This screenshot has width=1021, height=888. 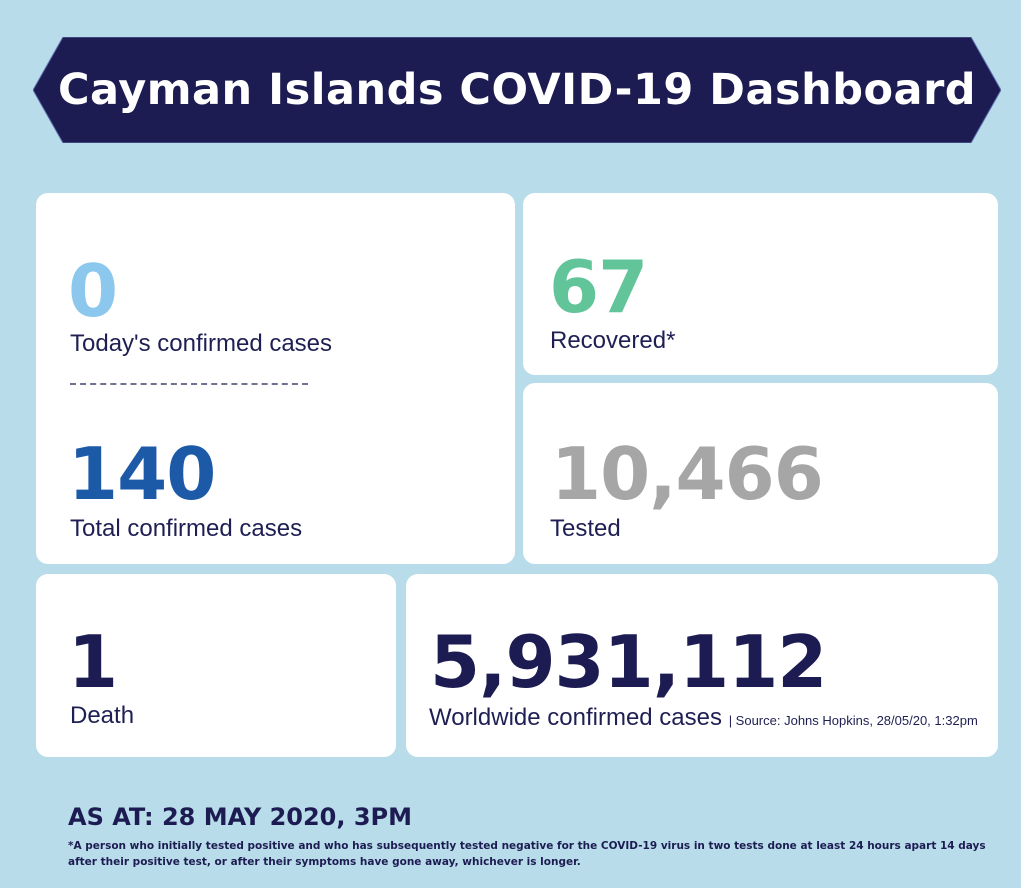 I want to click on as-at-date: AS AT: 28 MAY 2020, 3PM, so click(x=240, y=817).